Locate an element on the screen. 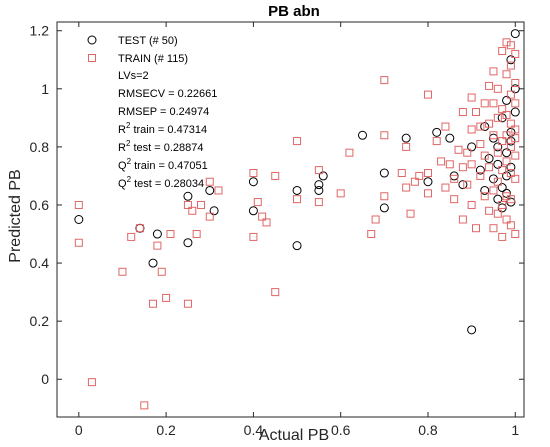 The image size is (550, 447). legend: TEST (# 50) TRAIN (# 115) is located at coordinates (137, 50).